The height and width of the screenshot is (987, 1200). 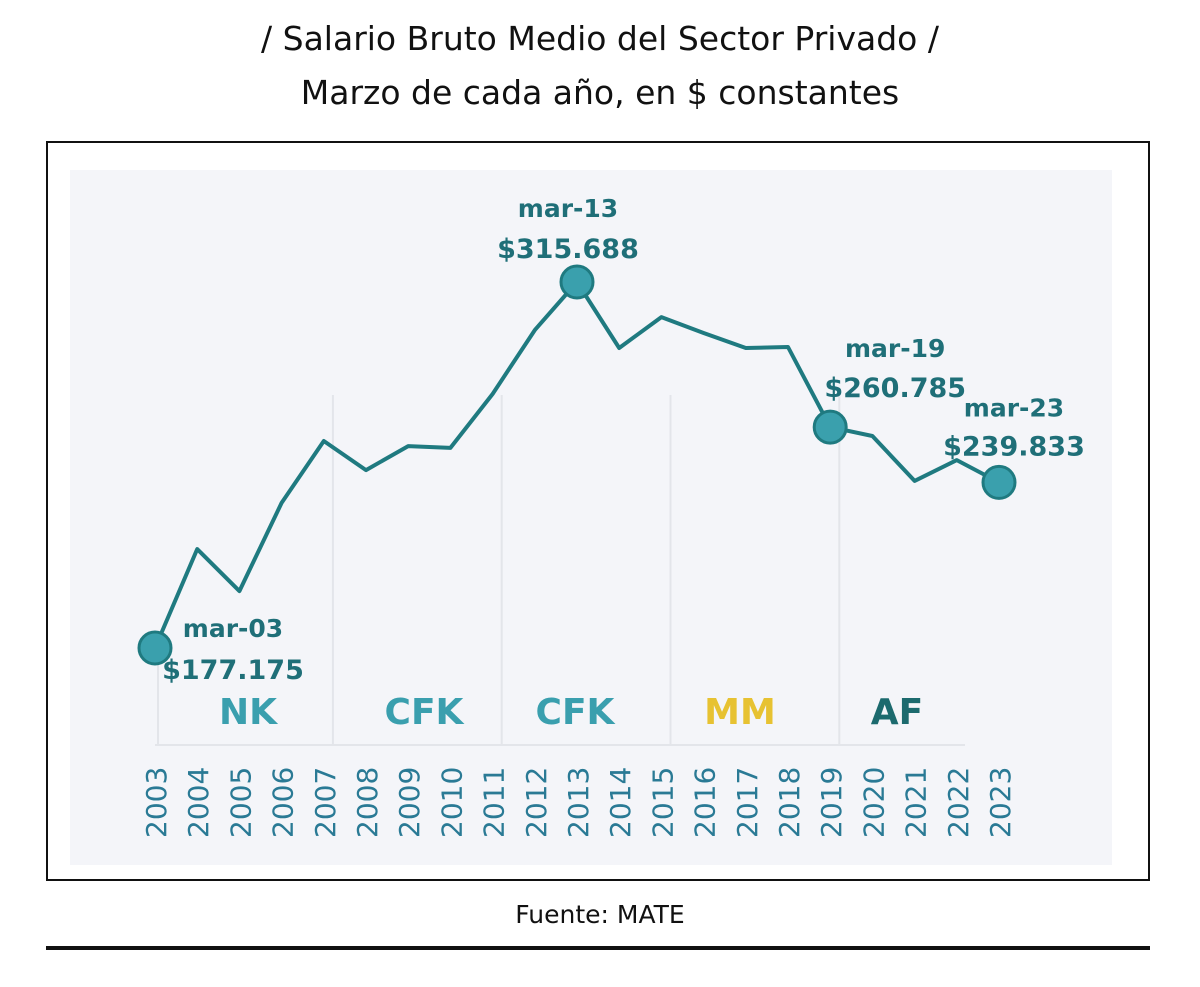 What do you see at coordinates (873, 802) in the screenshot?
I see `x-tick-label: 2020` at bounding box center [873, 802].